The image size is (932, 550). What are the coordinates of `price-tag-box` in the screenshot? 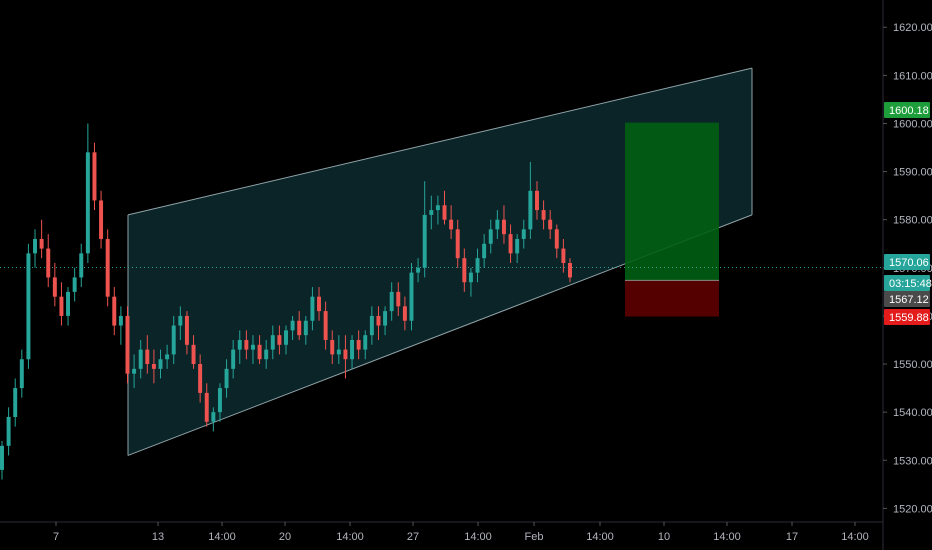 It's located at (907, 262).